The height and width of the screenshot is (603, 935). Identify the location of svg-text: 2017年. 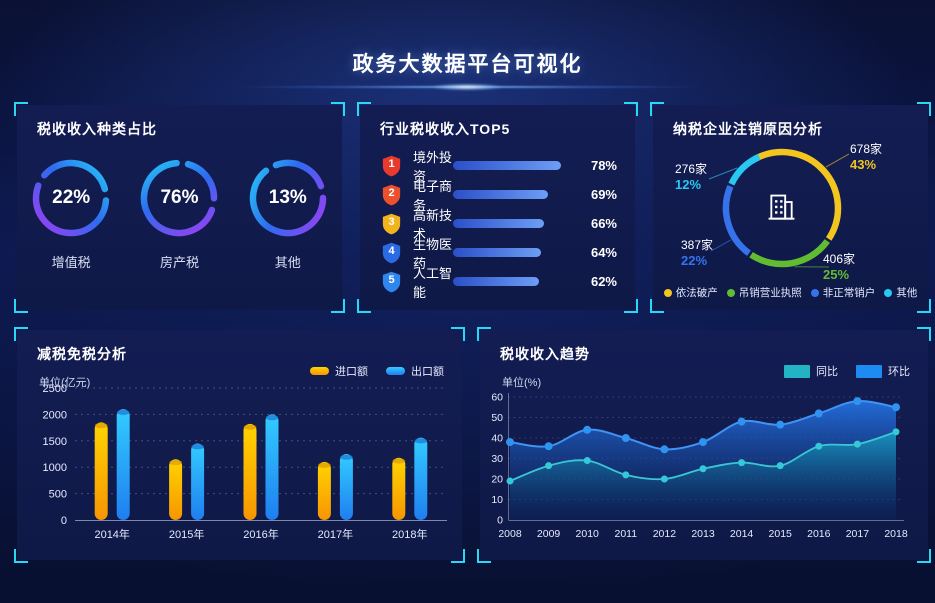
(335, 534).